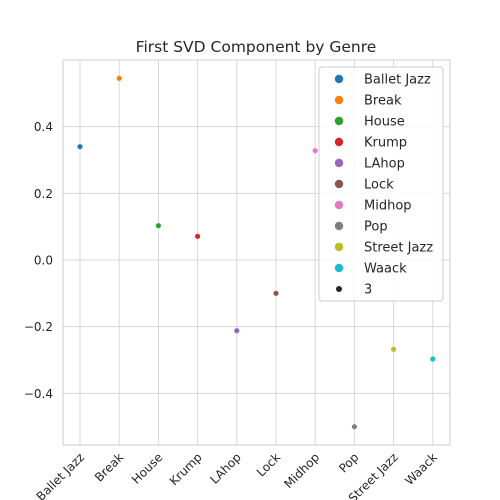 The width and height of the screenshot is (500, 500). What do you see at coordinates (276, 293) in the screenshot?
I see `data-point-lock` at bounding box center [276, 293].